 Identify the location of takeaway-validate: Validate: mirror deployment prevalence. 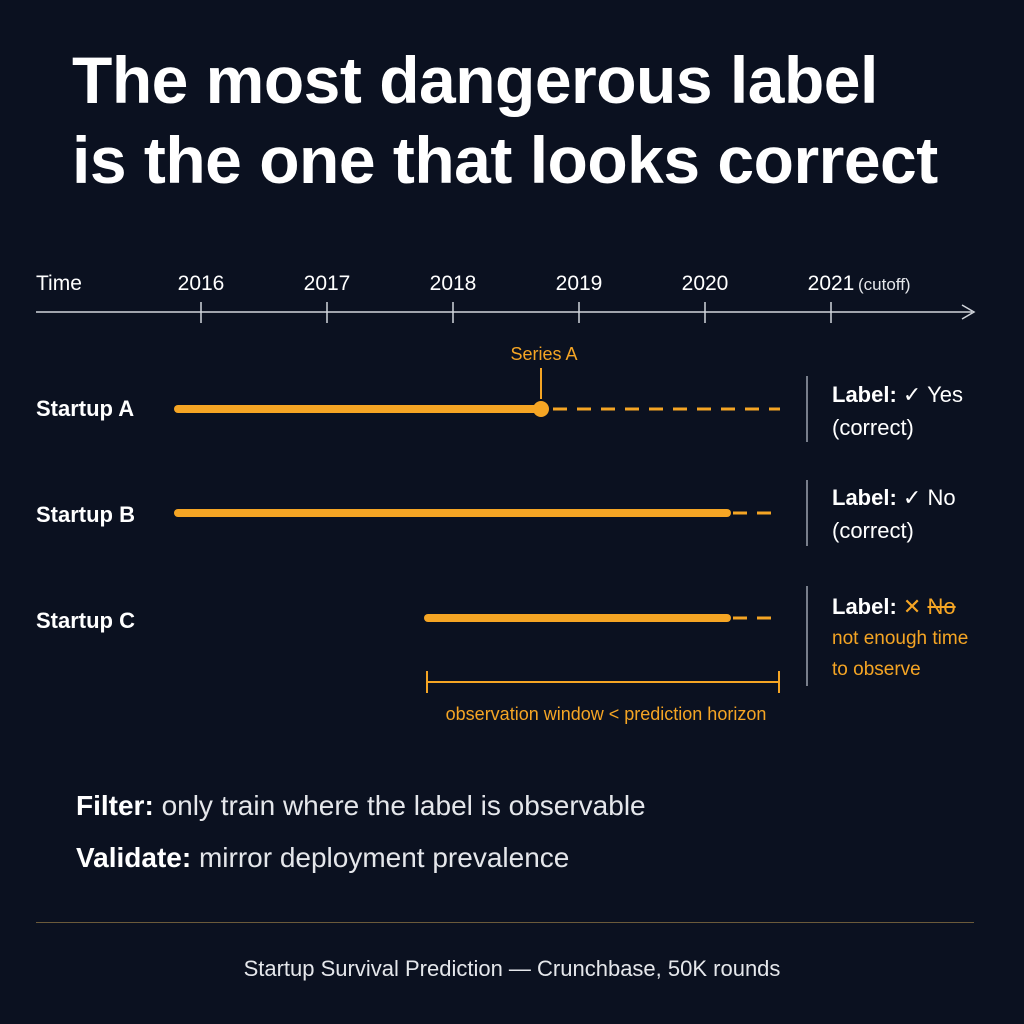
(361, 858).